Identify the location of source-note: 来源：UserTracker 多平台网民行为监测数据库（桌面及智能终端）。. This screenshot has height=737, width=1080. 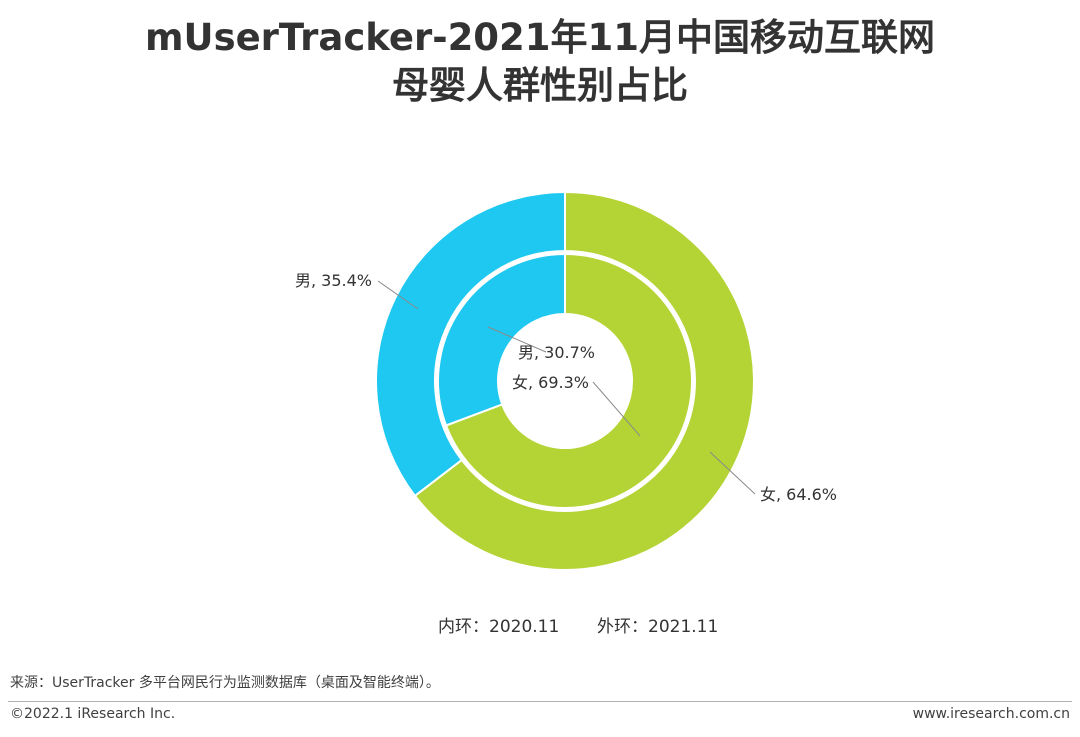
(225, 683).